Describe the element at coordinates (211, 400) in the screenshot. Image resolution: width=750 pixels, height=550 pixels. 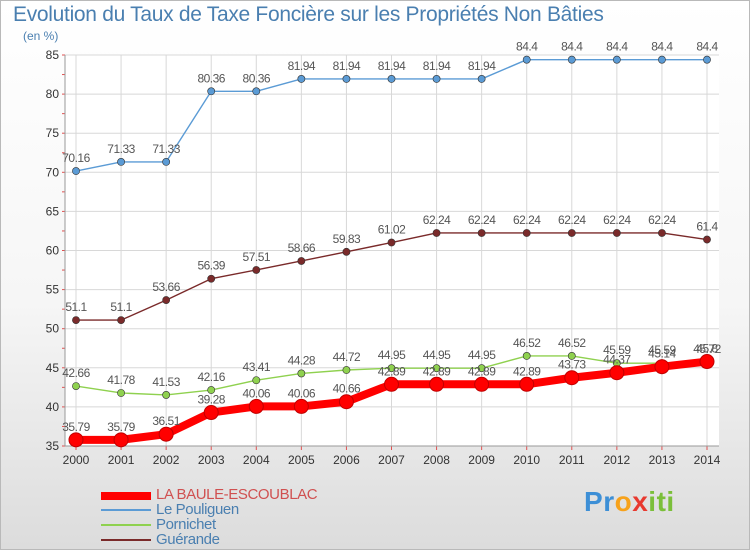
I see `data-label: 39.28` at that location.